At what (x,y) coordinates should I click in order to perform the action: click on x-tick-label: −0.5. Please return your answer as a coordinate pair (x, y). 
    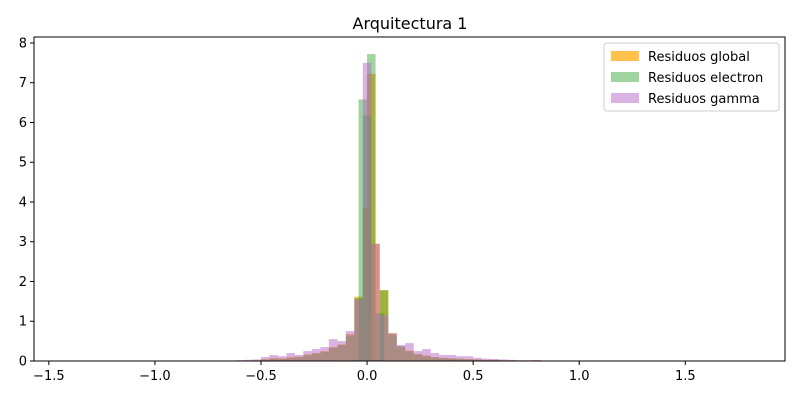
    Looking at the image, I should click on (261, 376).